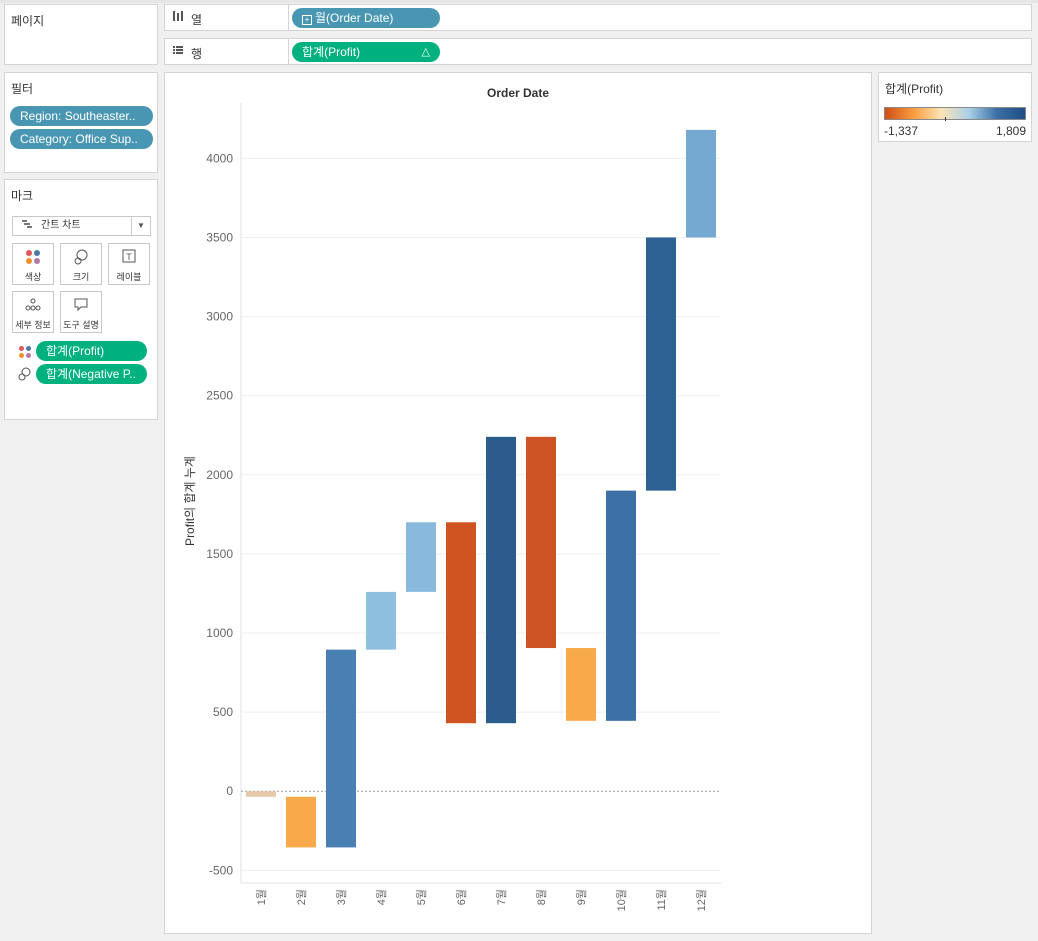 This screenshot has height=941, width=1038. I want to click on detail-icon, so click(33, 305).